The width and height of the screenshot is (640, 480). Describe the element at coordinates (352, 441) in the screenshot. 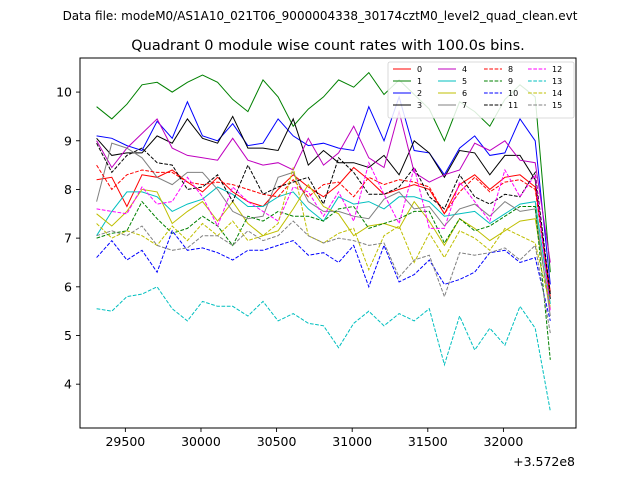

I see `x-tick-label: 31000` at that location.